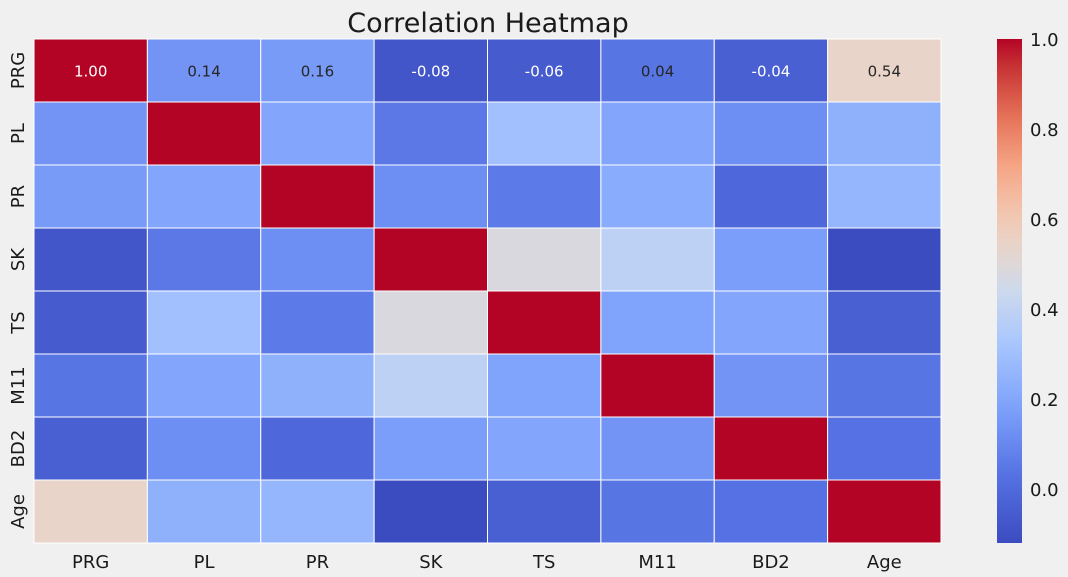 Image resolution: width=1068 pixels, height=577 pixels. What do you see at coordinates (487, 562) in the screenshot?
I see `x-tick-labels: PRG PL PR SK TS M11 BD2 Age` at bounding box center [487, 562].